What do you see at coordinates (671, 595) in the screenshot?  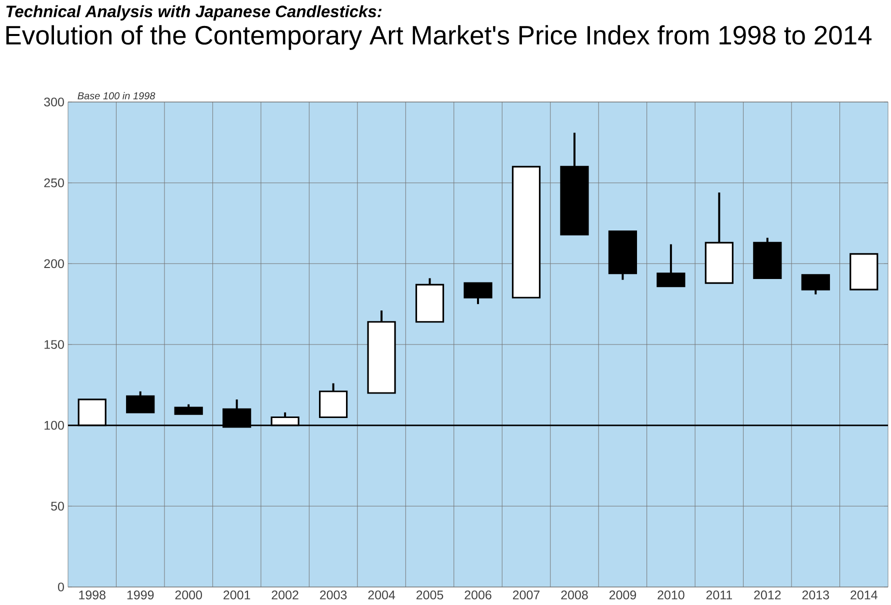 I see `x-tick-label: 2010` at bounding box center [671, 595].